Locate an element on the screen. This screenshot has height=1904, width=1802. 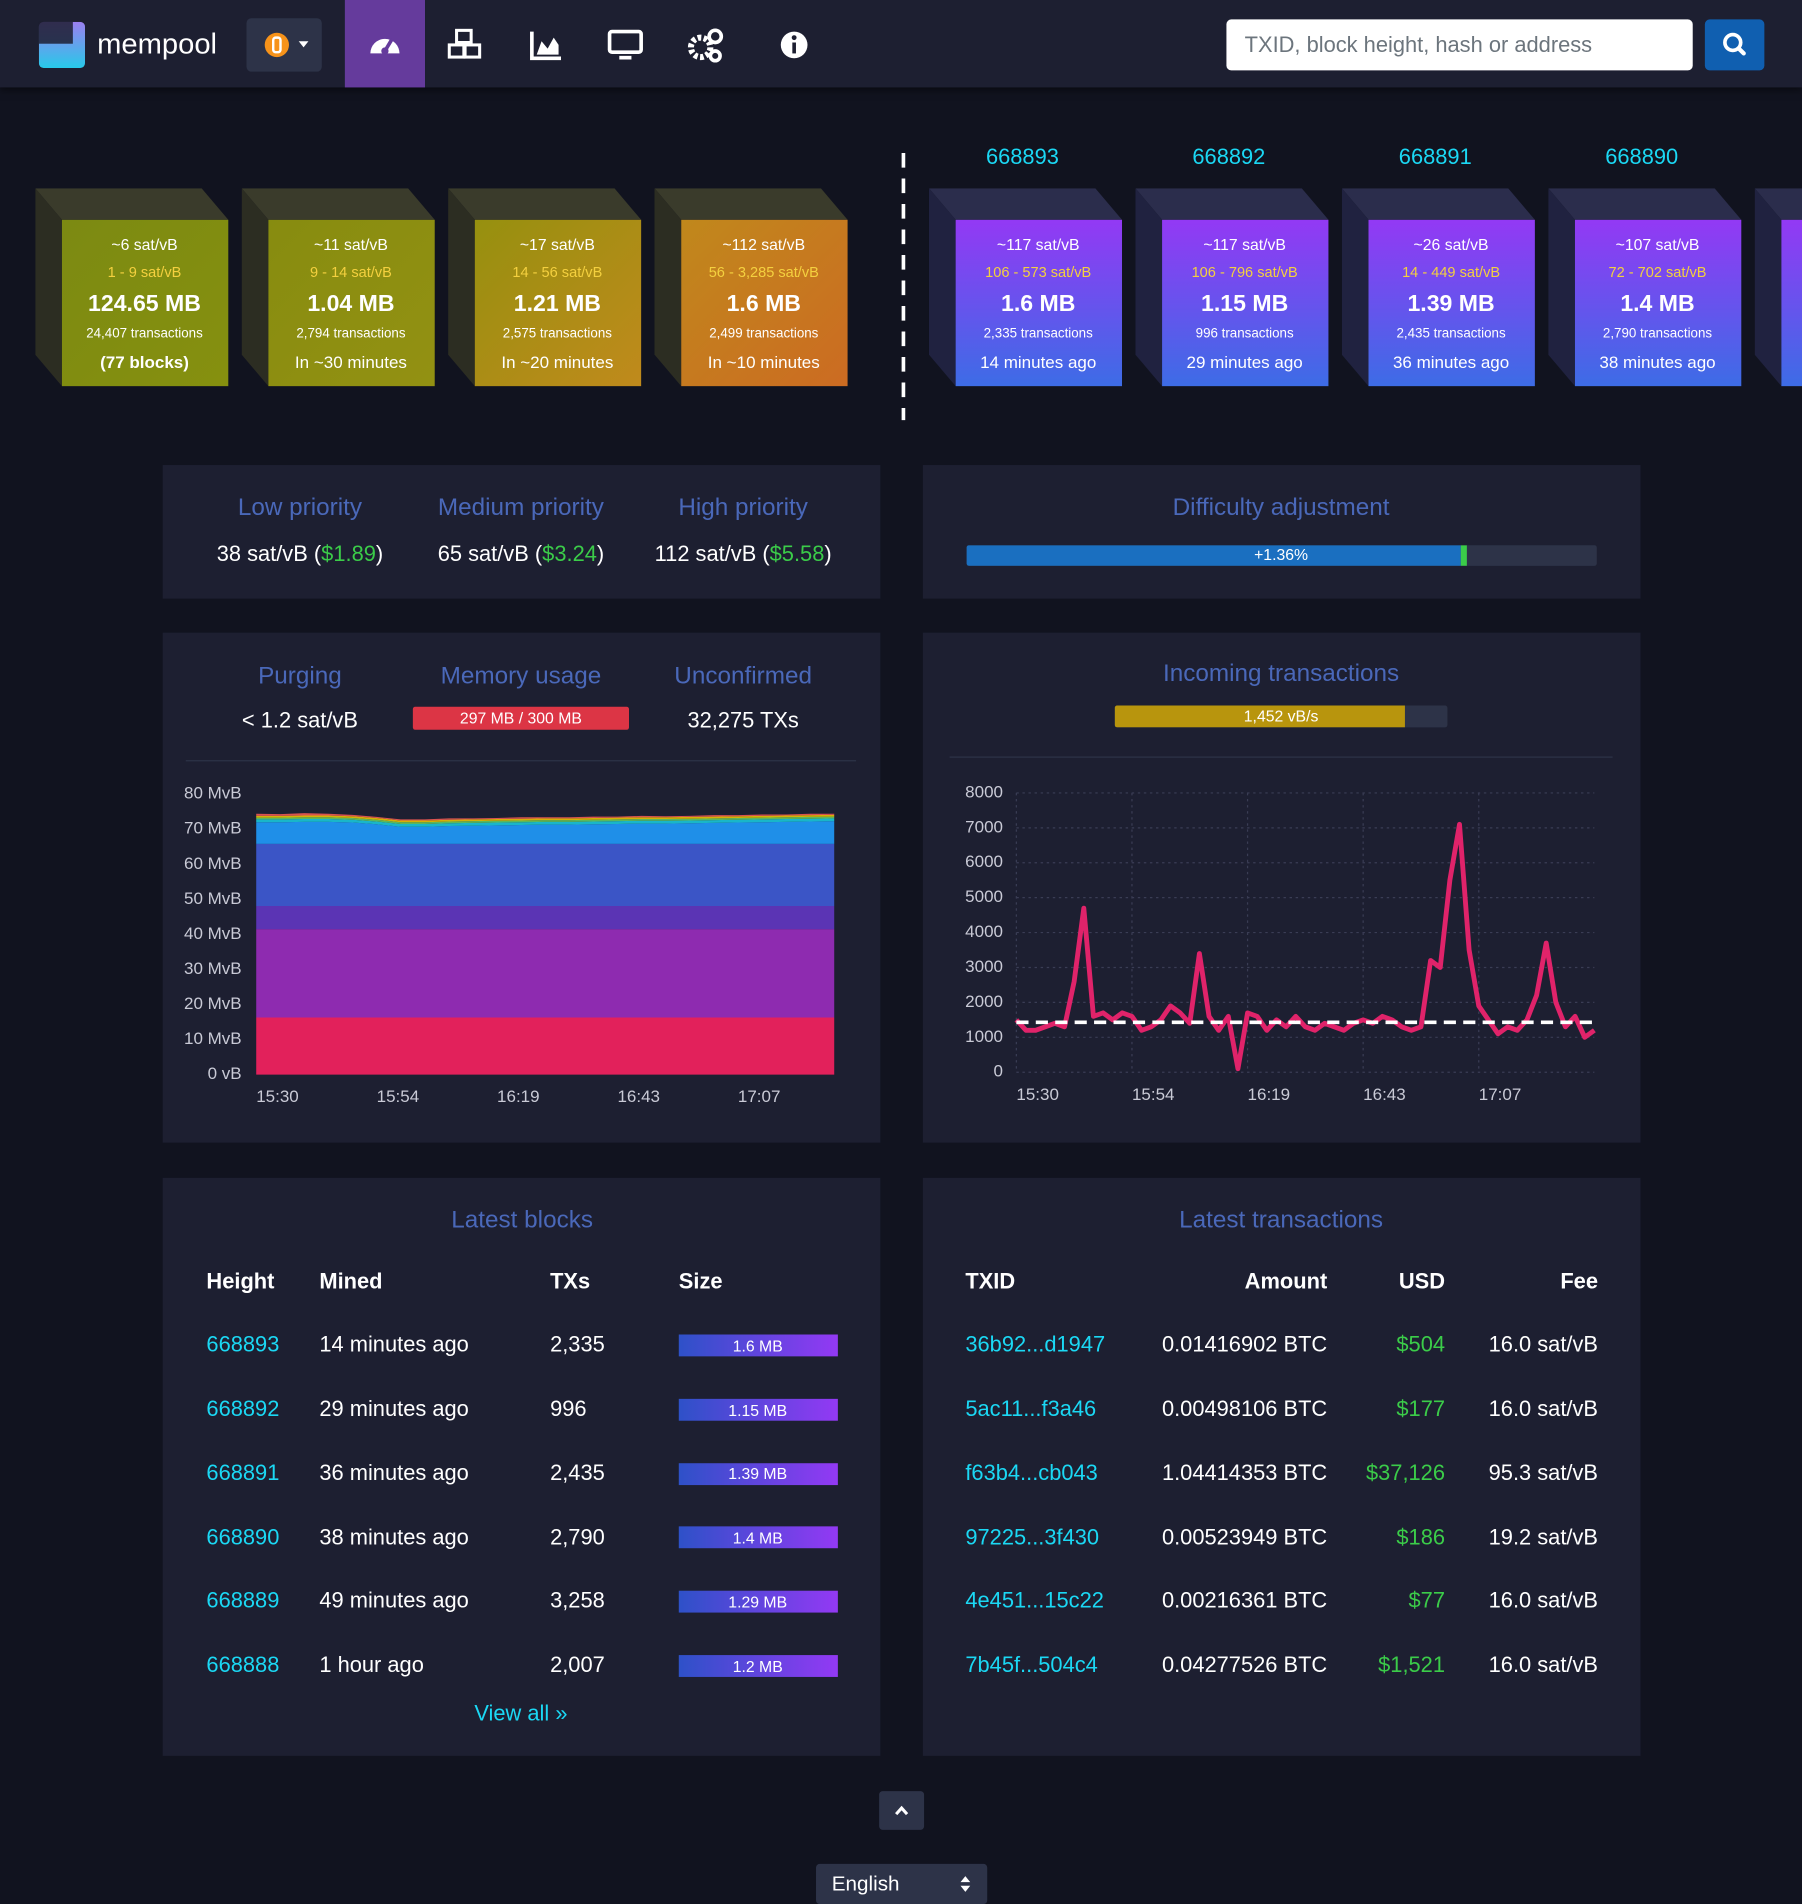
block-height-link: 668893 is located at coordinates (243, 1344).